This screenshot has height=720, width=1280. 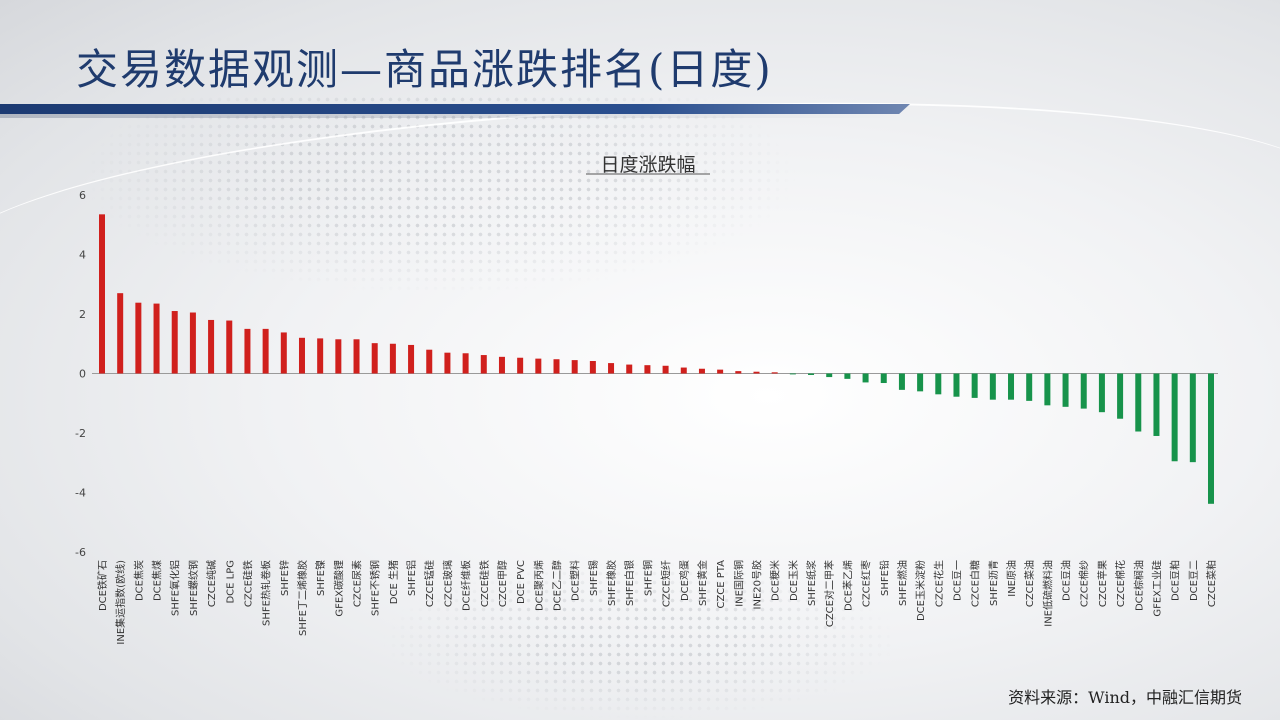 I want to click on x-tick-label: SHFE黄金, so click(x=702, y=583).